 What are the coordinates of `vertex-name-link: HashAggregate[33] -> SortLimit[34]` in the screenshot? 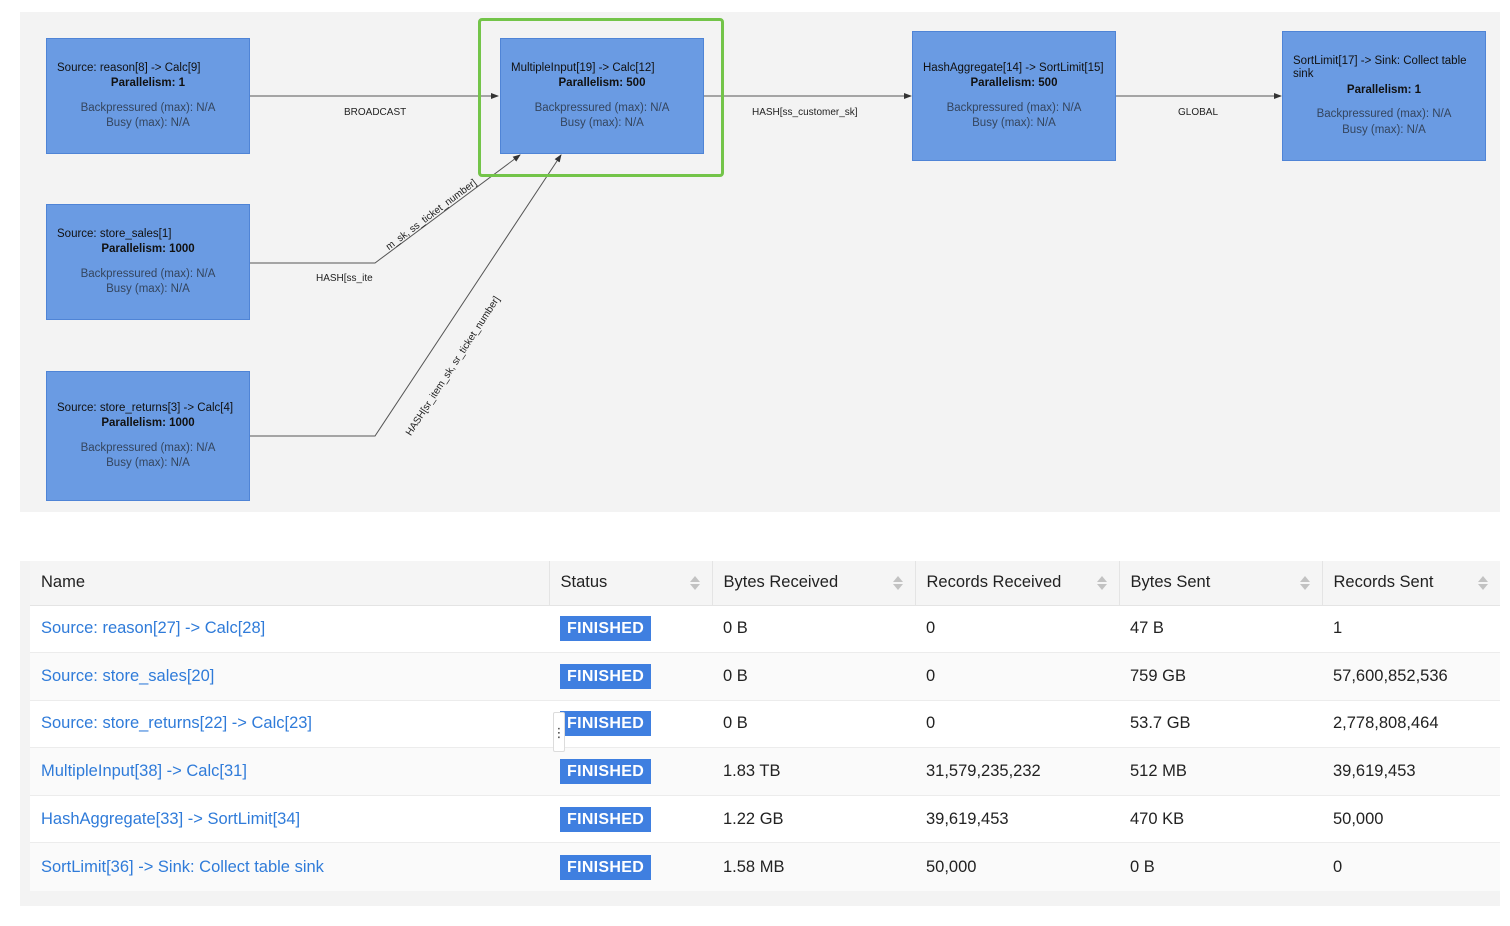 It's located at (171, 818).